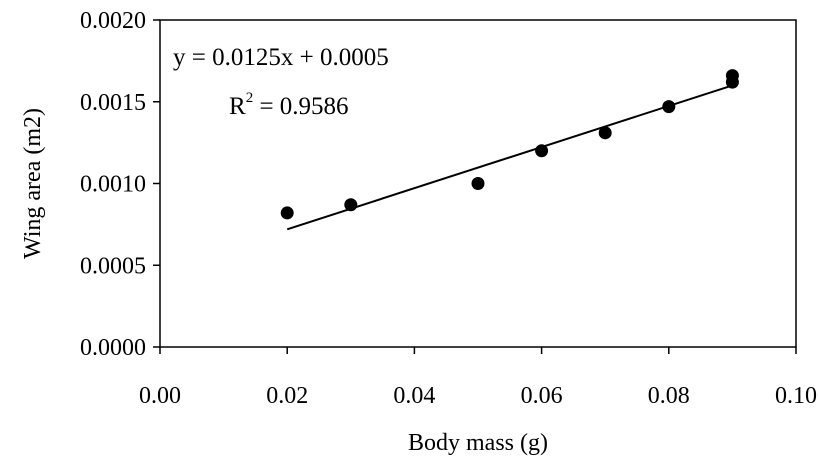 This screenshot has height=458, width=818. What do you see at coordinates (287, 396) in the screenshot?
I see `x-tick-label: 0.02` at bounding box center [287, 396].